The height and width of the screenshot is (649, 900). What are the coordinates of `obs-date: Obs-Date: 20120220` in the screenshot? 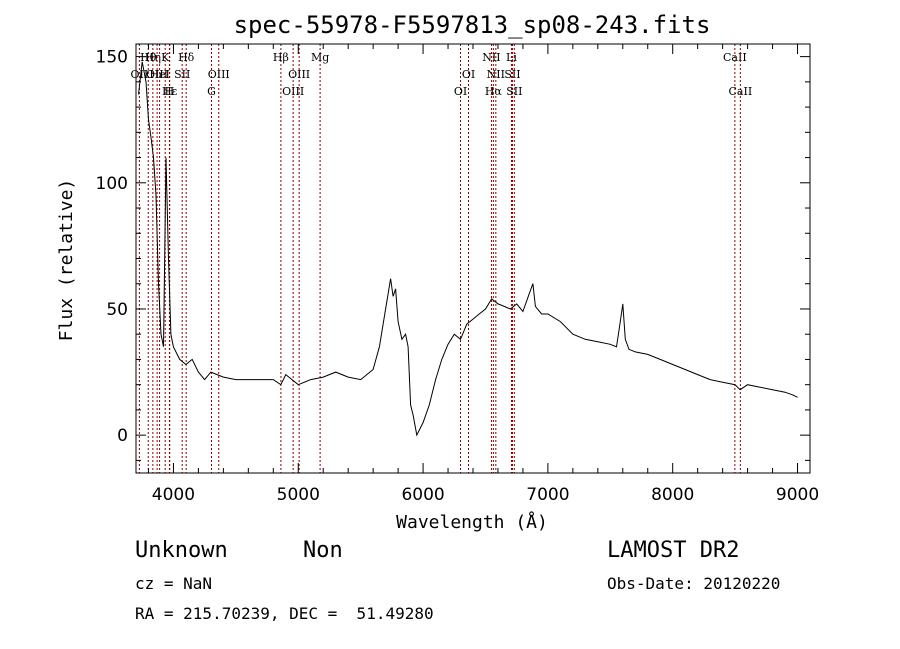 It's located at (694, 583).